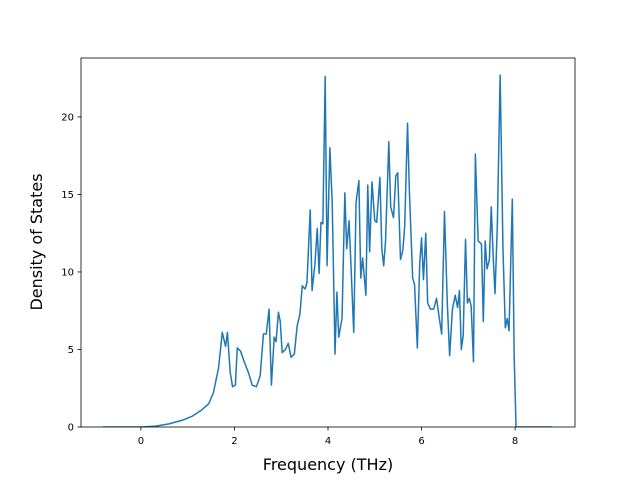  Describe the element at coordinates (67, 195) in the screenshot. I see `y-tick-label: 15` at that location.